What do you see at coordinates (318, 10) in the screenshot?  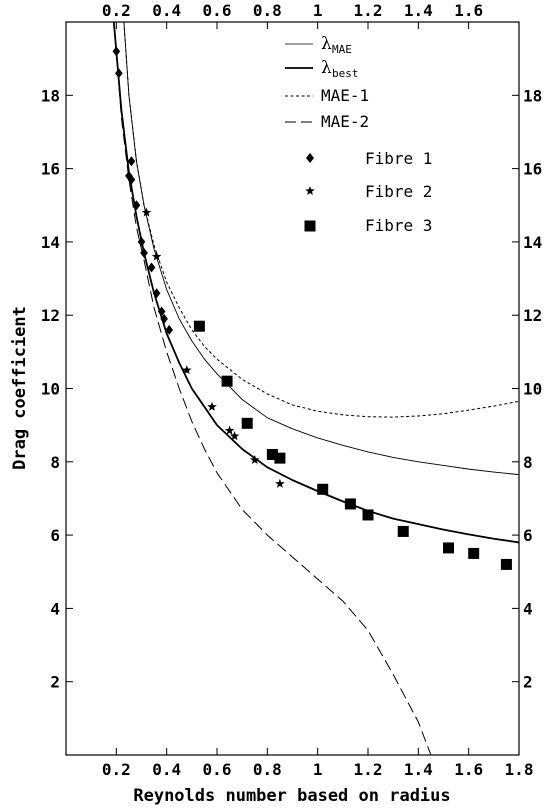 I see `top-x-tick-label: 1` at bounding box center [318, 10].